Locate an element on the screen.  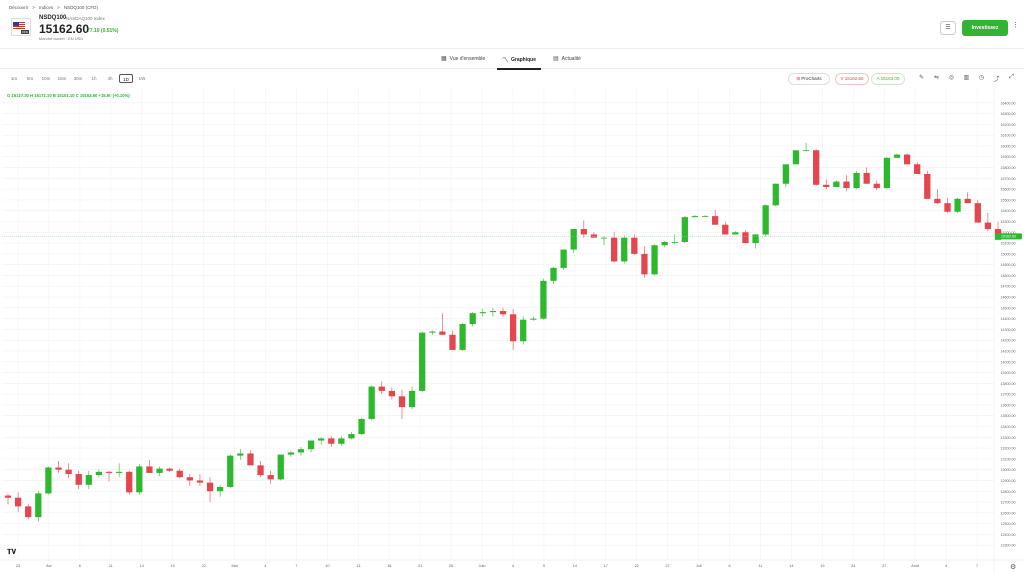
y-tick-label: 15400.00 is located at coordinates (1008, 211).